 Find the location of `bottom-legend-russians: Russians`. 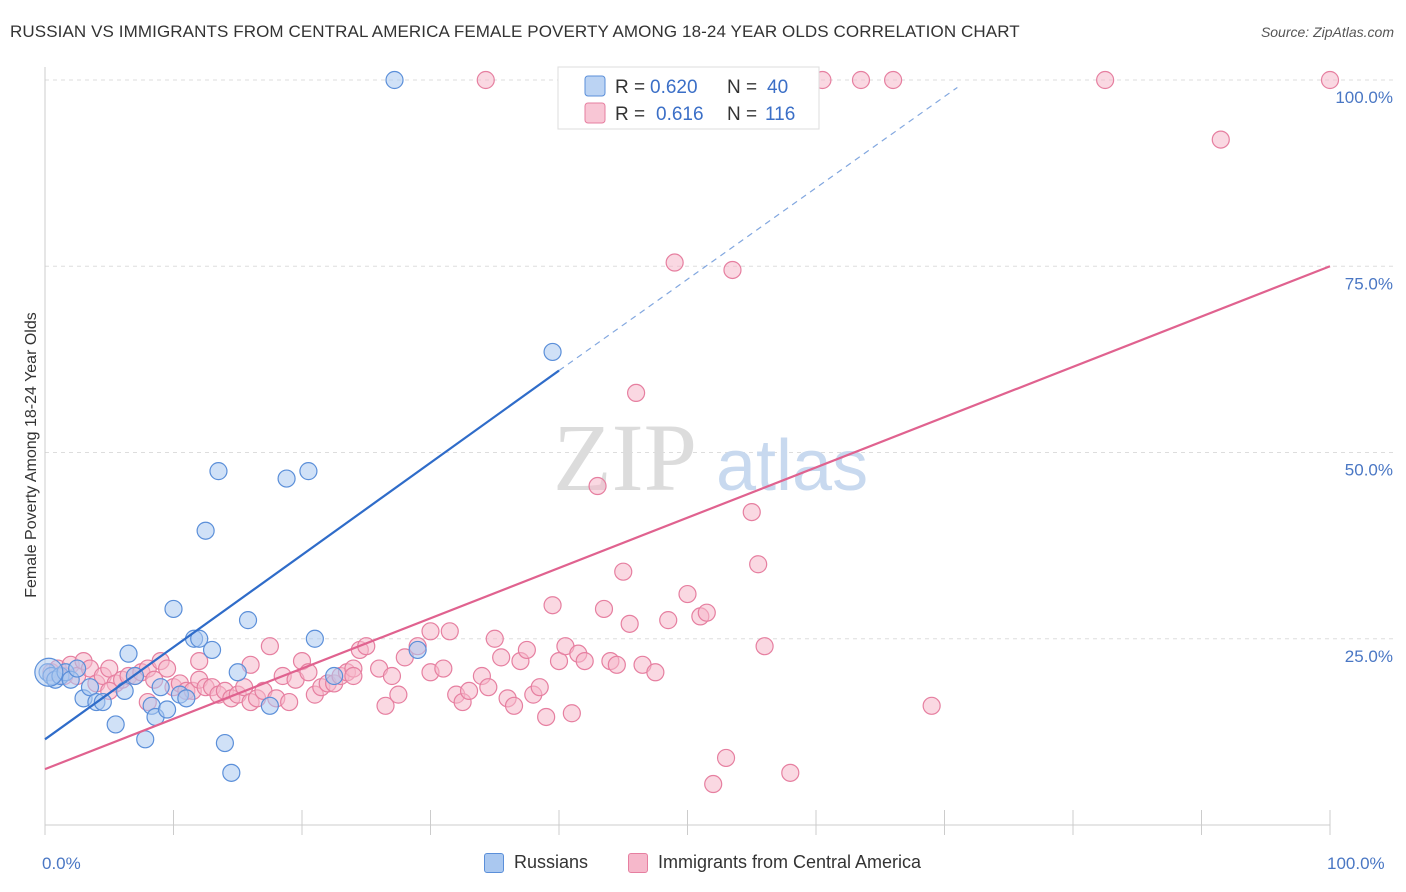

bottom-legend-russians: Russians is located at coordinates (536, 862).